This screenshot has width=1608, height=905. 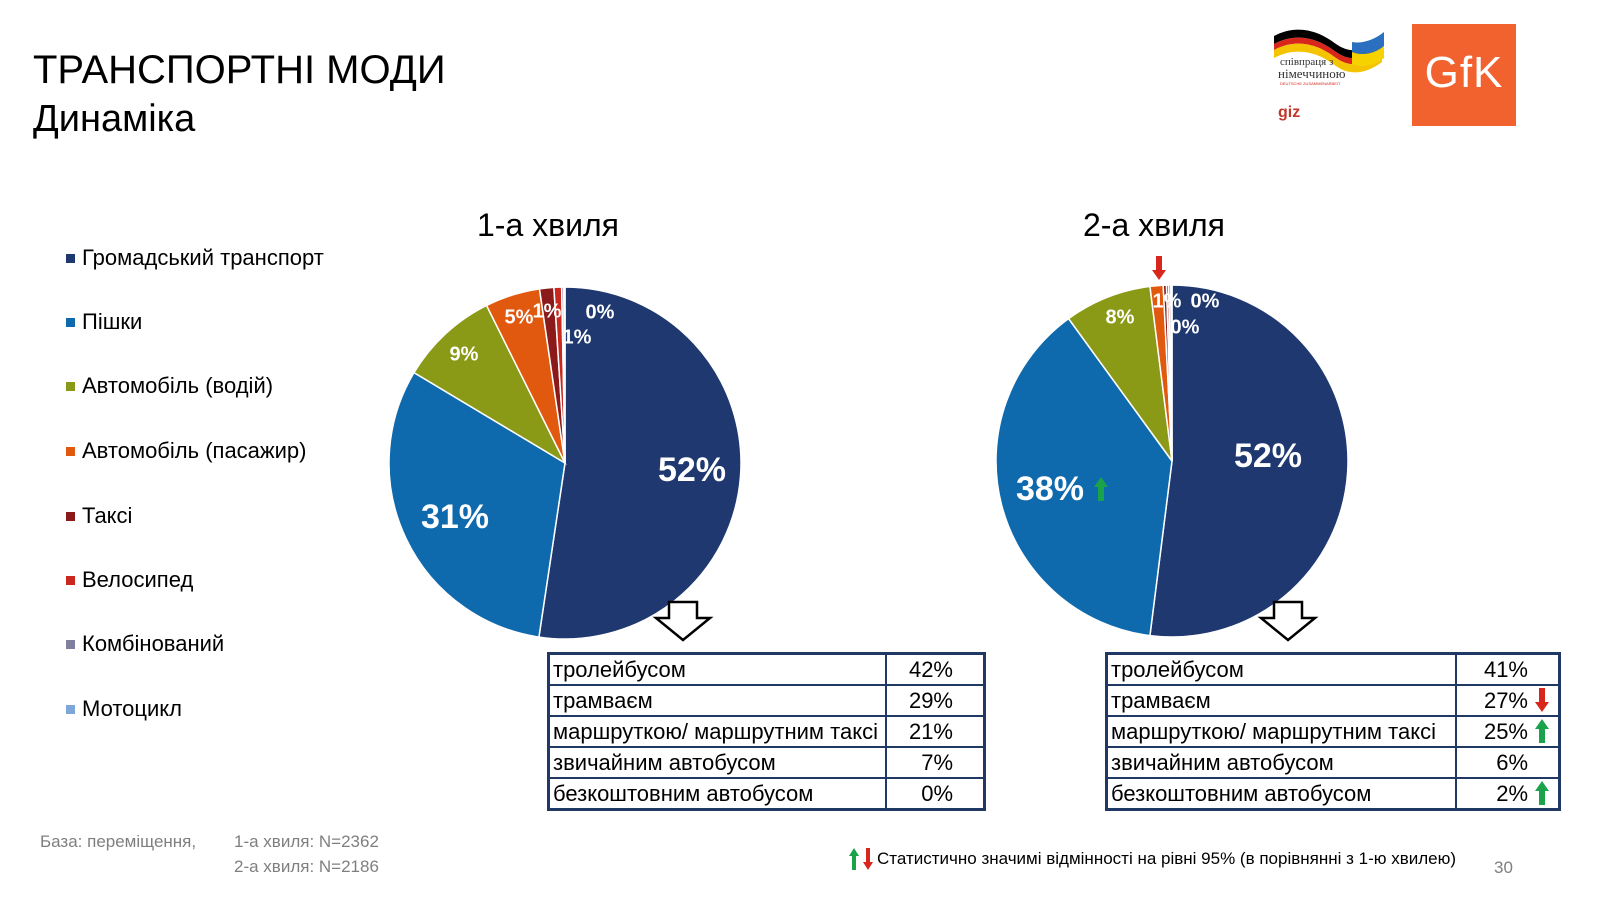 I want to click on table-cell-value: 0%, so click(x=935, y=794).